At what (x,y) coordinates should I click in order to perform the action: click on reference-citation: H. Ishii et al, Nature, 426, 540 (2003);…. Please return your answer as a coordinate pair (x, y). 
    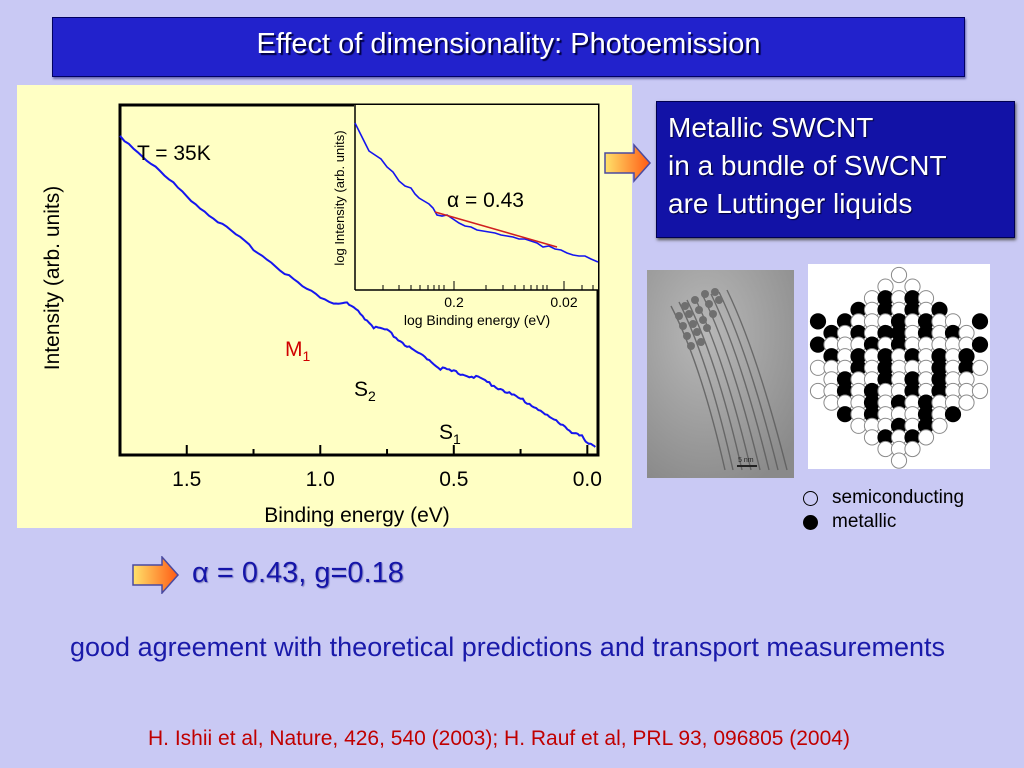
    Looking at the image, I should click on (499, 738).